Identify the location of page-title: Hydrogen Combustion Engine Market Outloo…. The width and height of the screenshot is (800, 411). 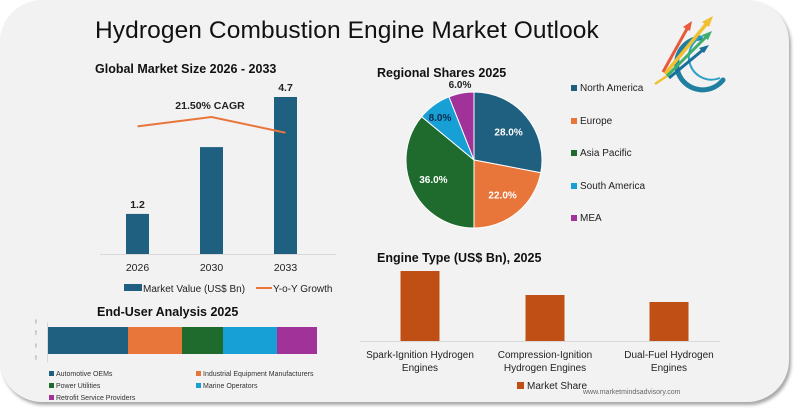
(347, 30).